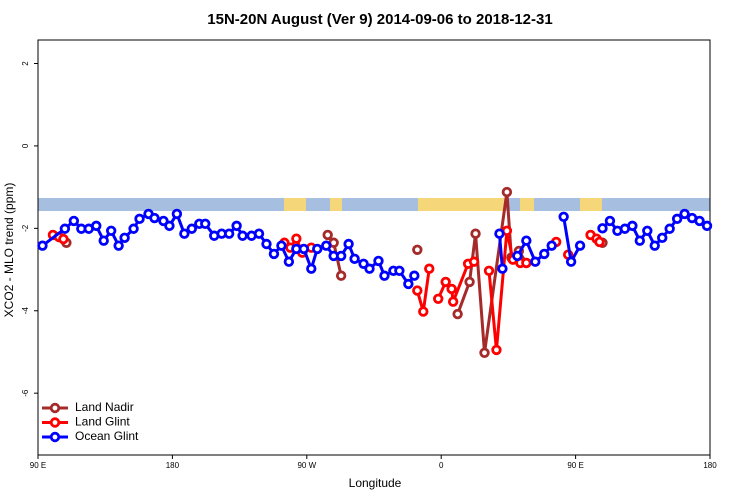 The image size is (750, 500). Describe the element at coordinates (25, 228) in the screenshot. I see `y-tick-label: -2` at that location.